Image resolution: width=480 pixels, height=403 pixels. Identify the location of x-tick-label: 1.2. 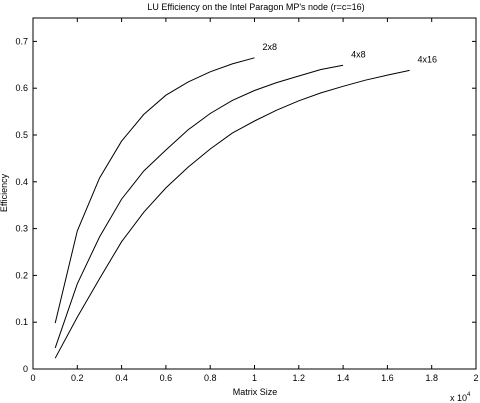
(299, 378).